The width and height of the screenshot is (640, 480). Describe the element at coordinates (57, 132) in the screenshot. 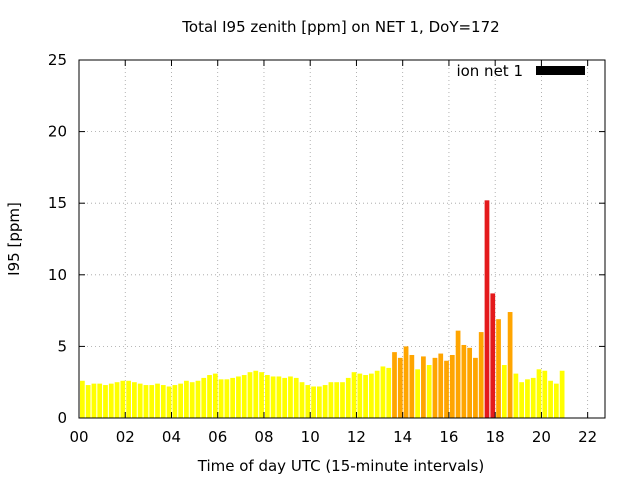

I see `y-tick-label: 20` at that location.